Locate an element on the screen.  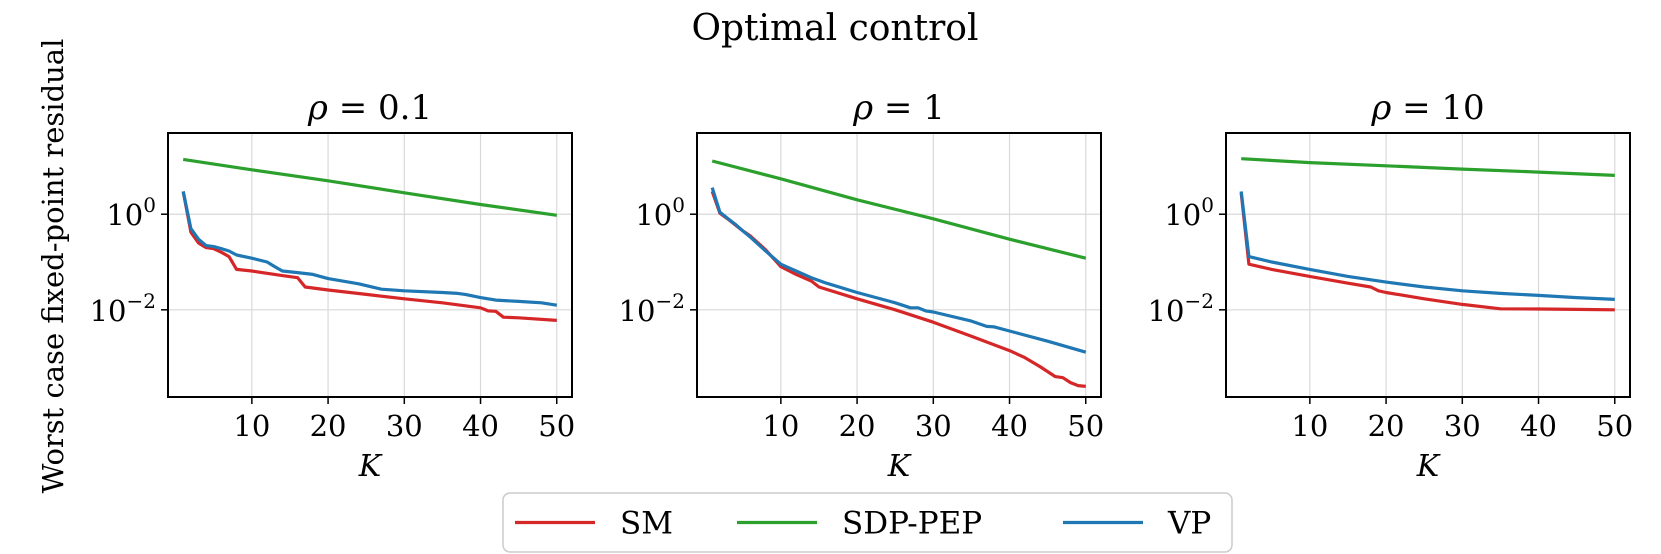
figure-suptitle: Optimal control is located at coordinates (835, 28).